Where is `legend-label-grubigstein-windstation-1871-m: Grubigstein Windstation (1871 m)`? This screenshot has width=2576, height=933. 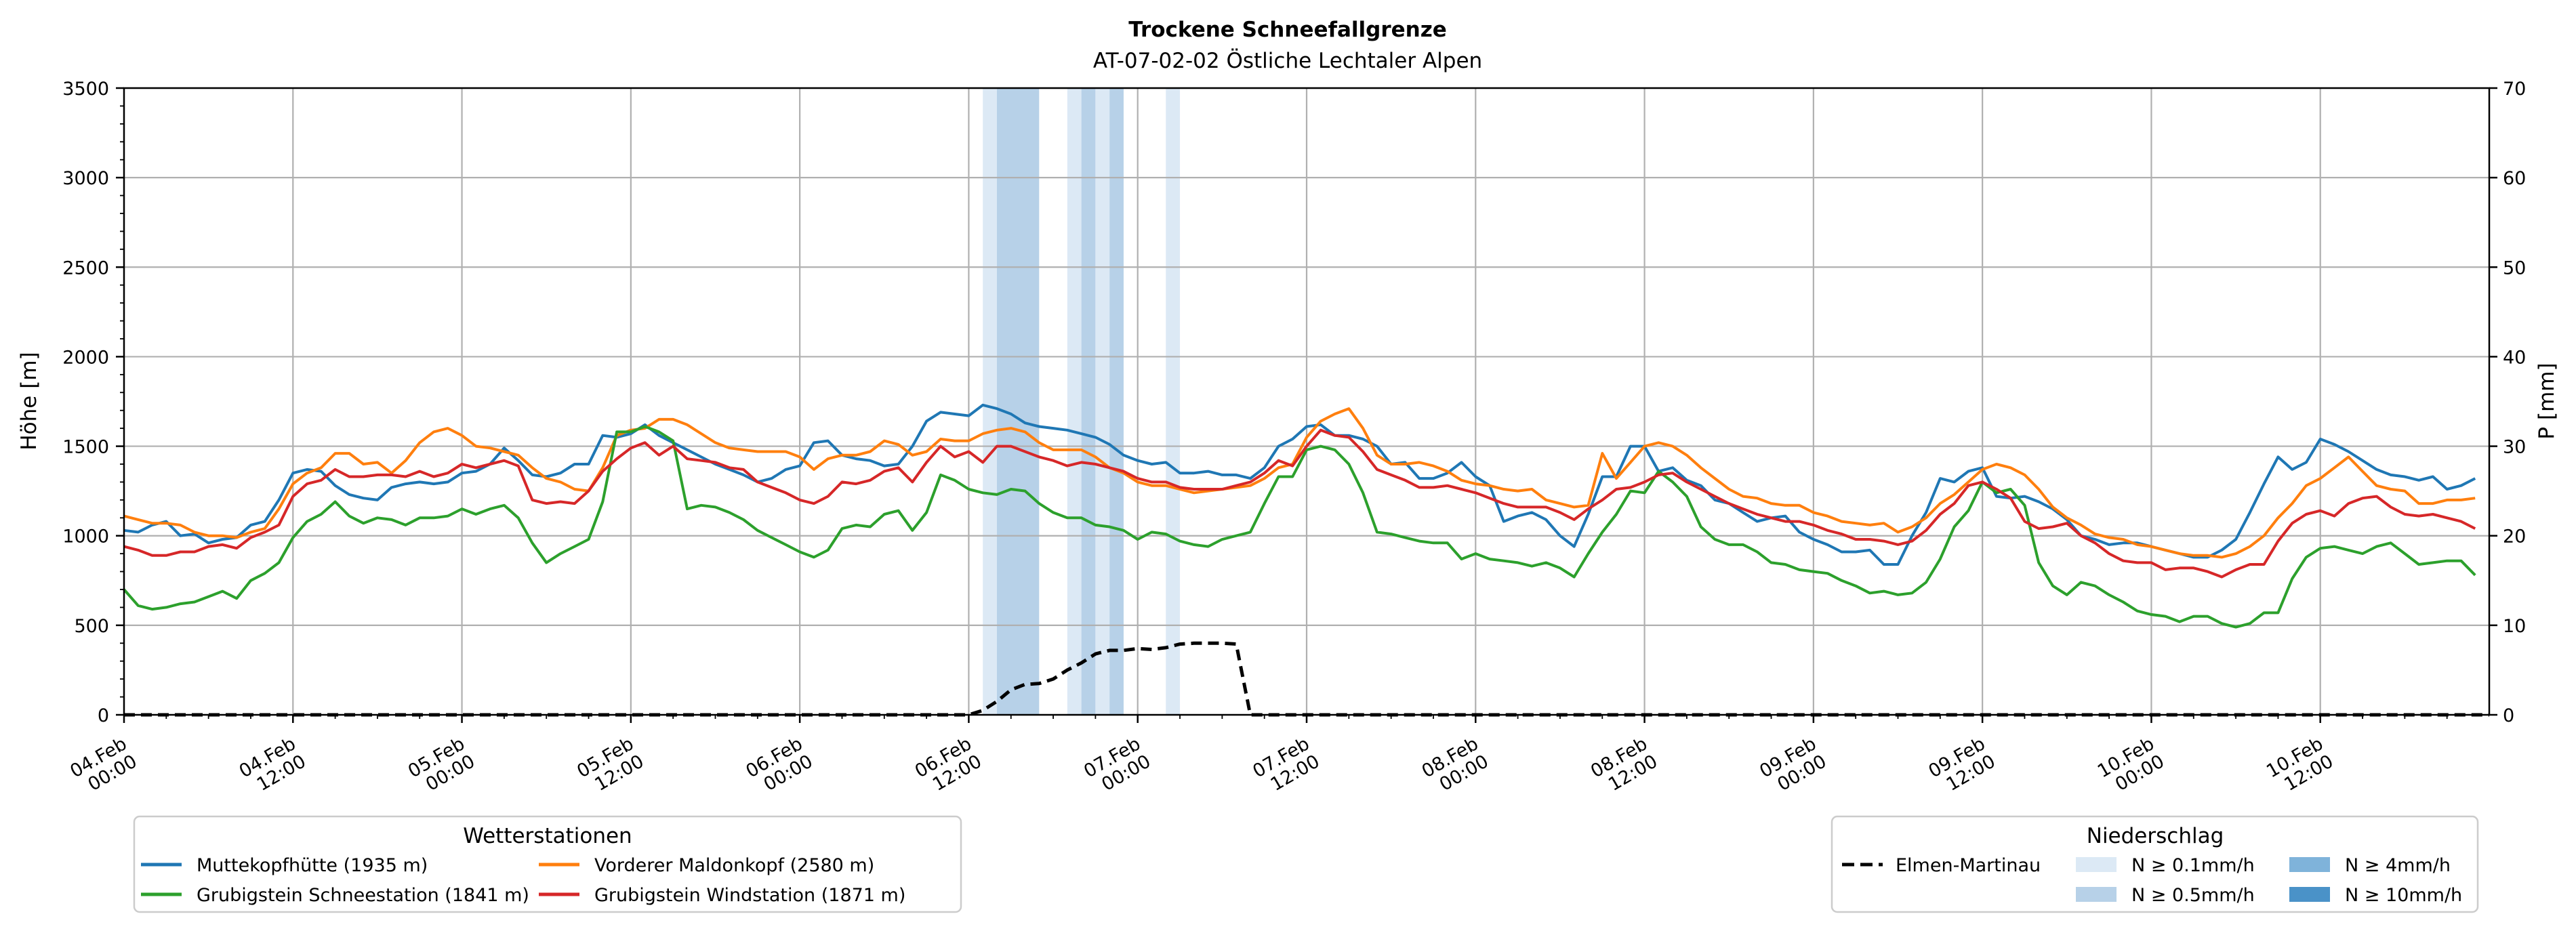
legend-label-grubigstein-windstation-1871-m: Grubigstein Windstation (1871 m) is located at coordinates (750, 895).